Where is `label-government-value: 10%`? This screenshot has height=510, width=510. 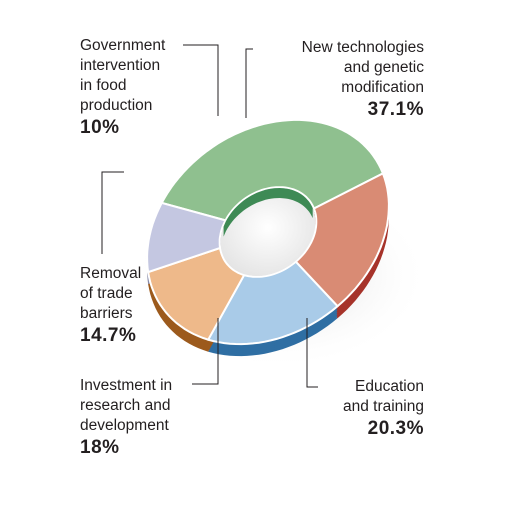
label-government-value: 10% is located at coordinates (100, 127).